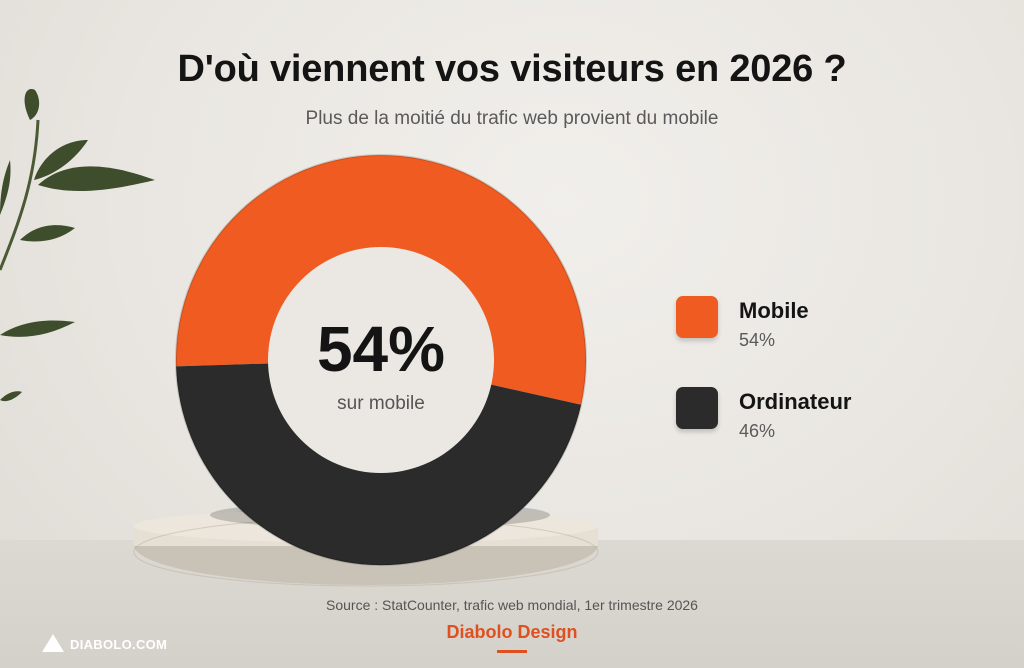 This screenshot has height=668, width=1024. What do you see at coordinates (697, 317) in the screenshot?
I see `legend-swatch-mobile` at bounding box center [697, 317].